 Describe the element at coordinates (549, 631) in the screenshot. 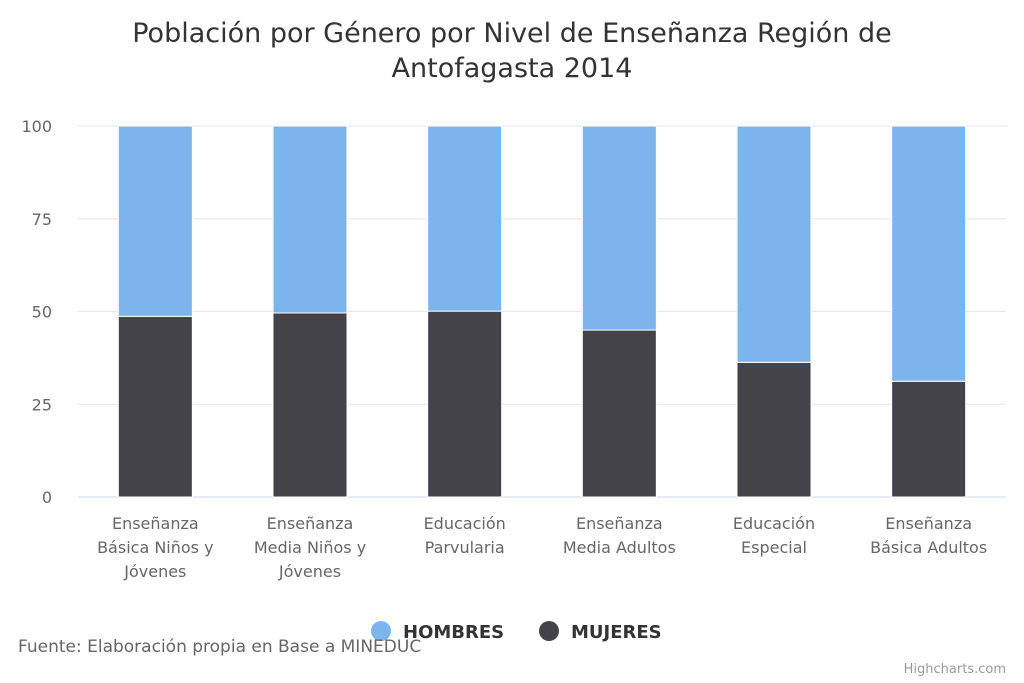

I see `legend-marker-mujeres` at that location.